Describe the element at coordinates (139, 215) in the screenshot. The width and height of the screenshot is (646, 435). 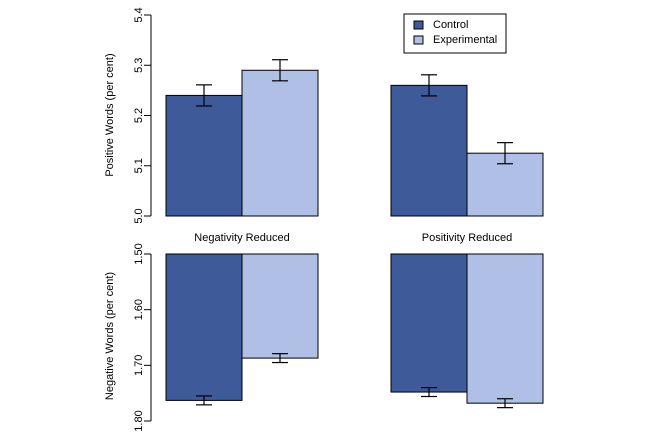
I see `y-tick-label: 5.0` at that location.